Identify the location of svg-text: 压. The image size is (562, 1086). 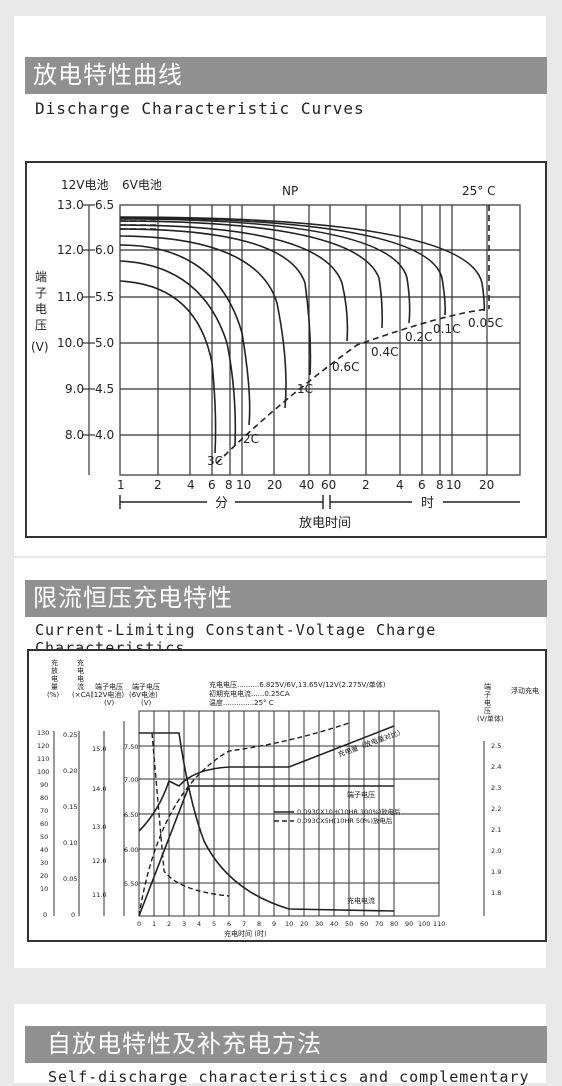
(41, 325).